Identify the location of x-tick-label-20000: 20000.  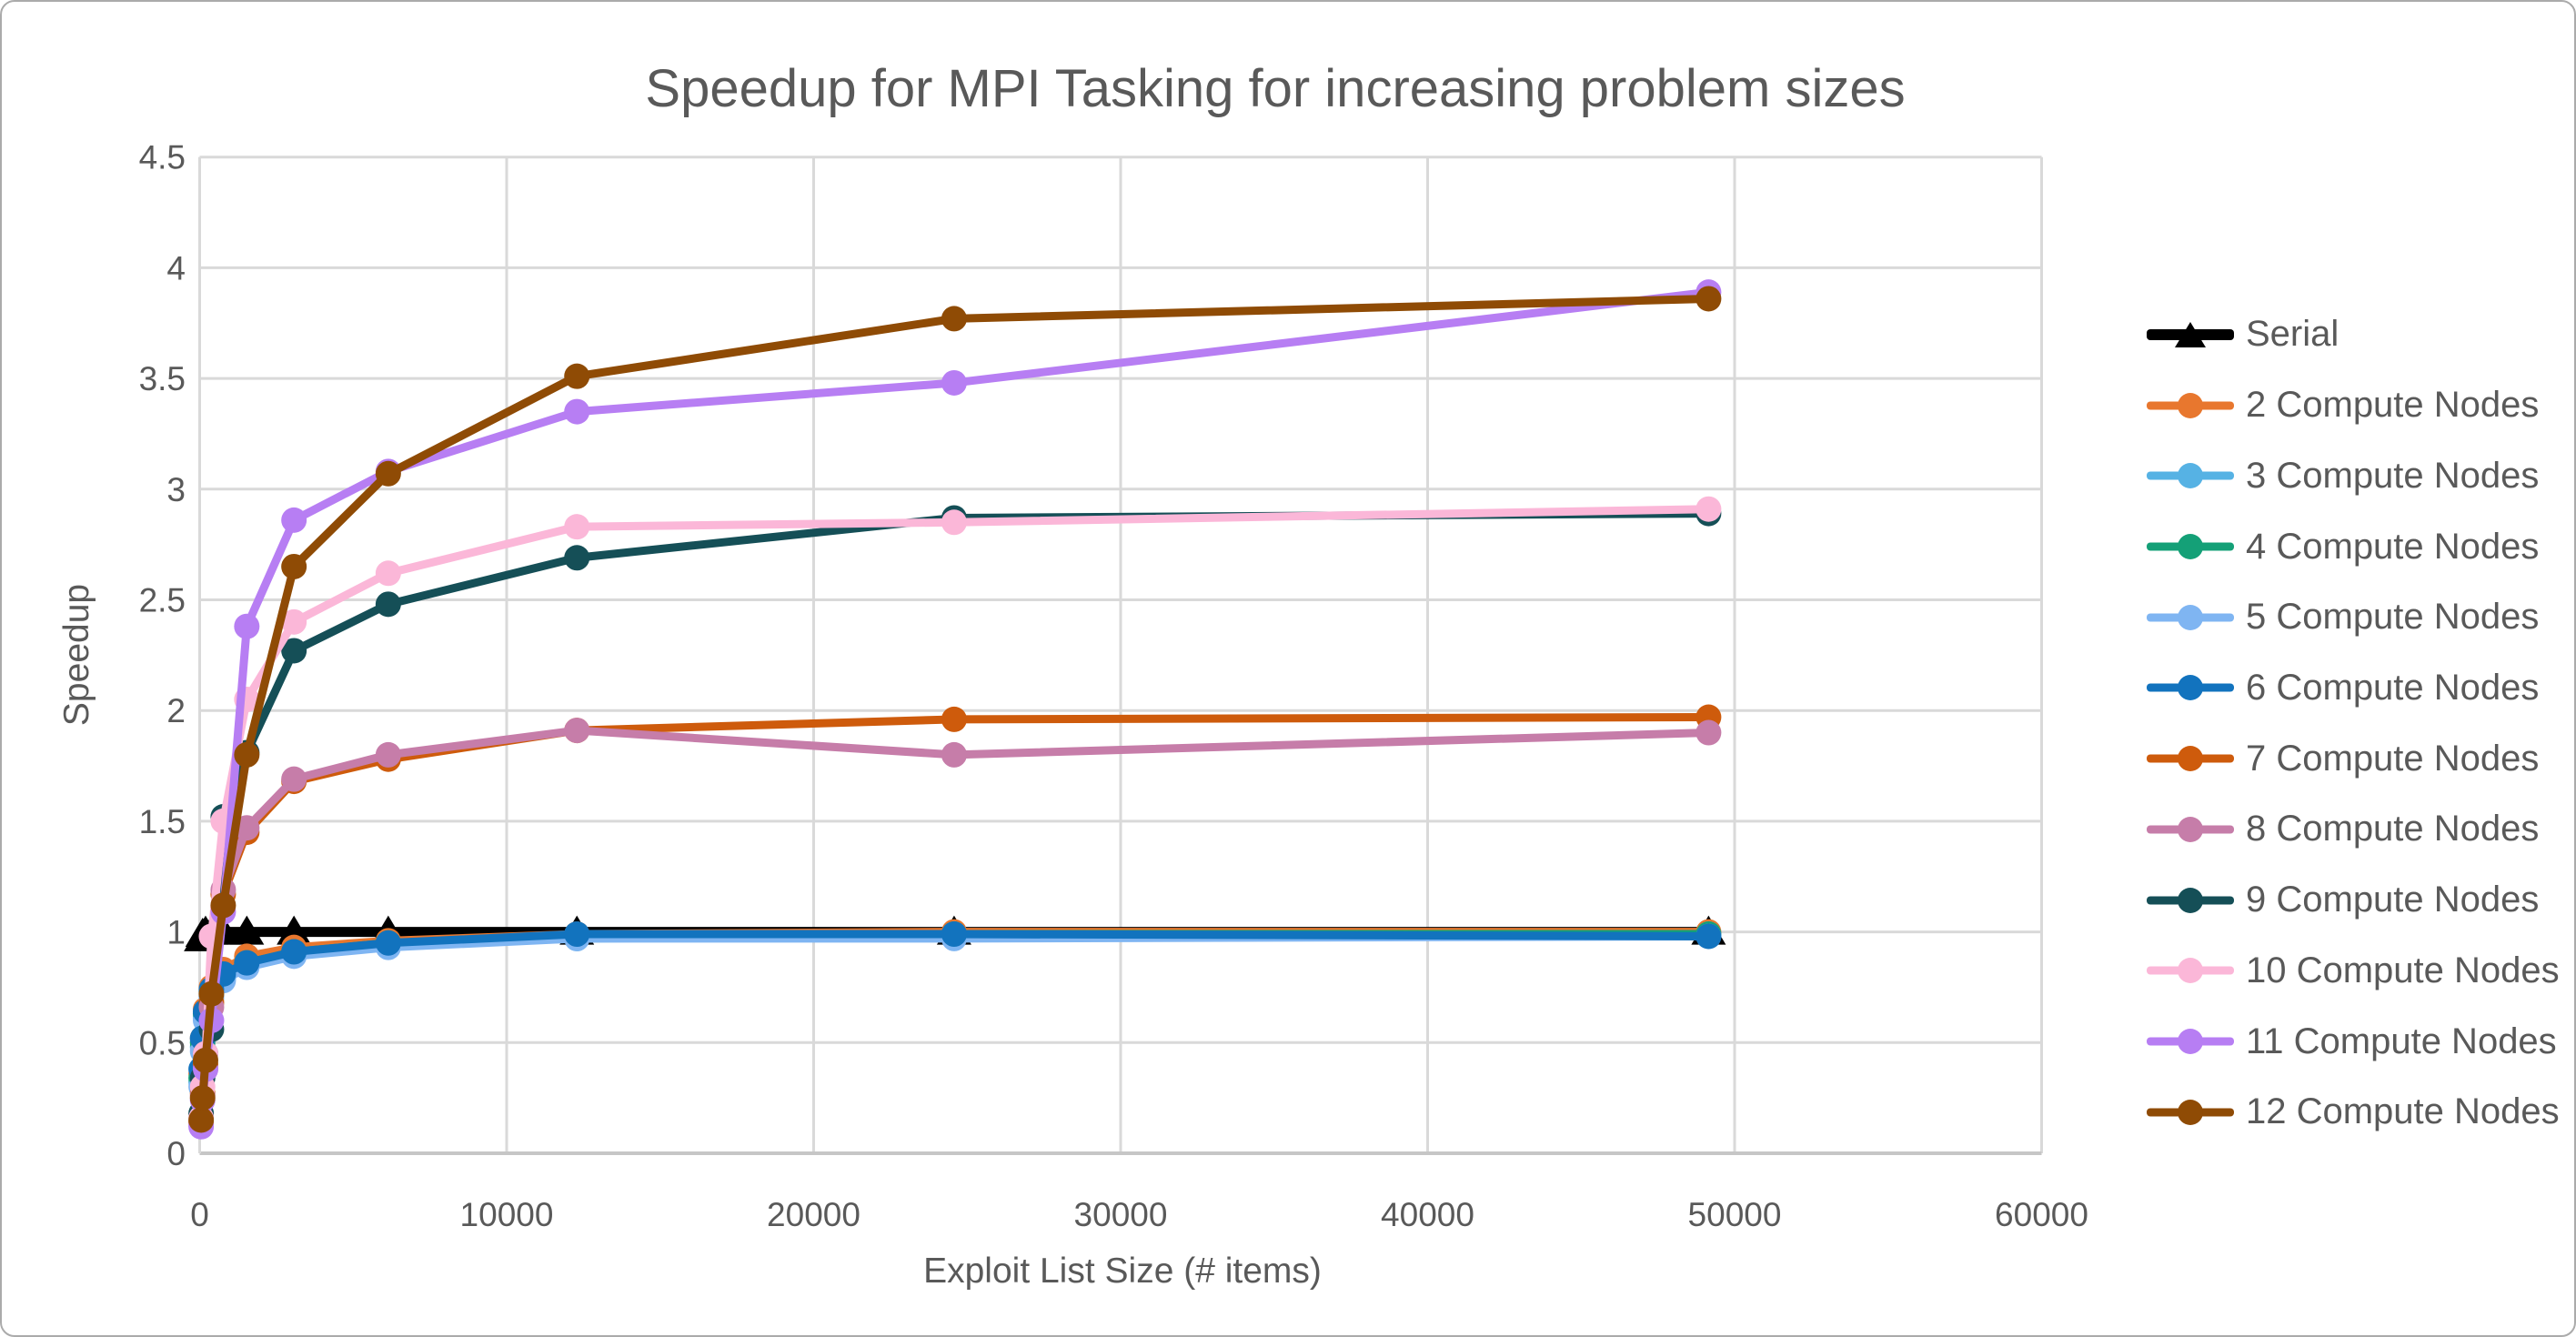
(813, 1214).